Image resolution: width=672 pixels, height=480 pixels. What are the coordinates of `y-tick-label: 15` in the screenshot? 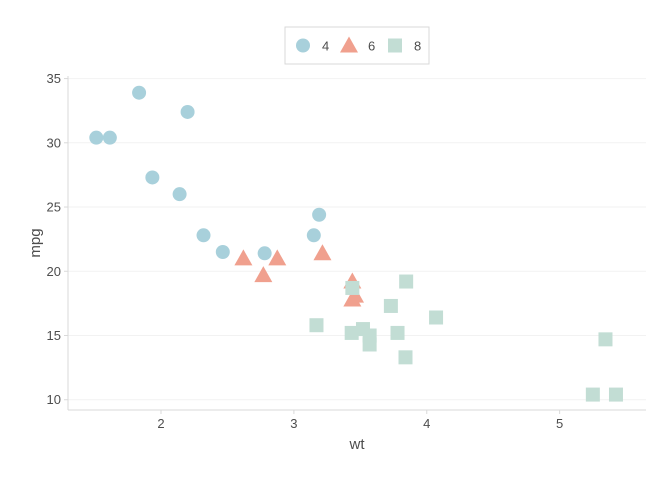 It's located at (54, 335).